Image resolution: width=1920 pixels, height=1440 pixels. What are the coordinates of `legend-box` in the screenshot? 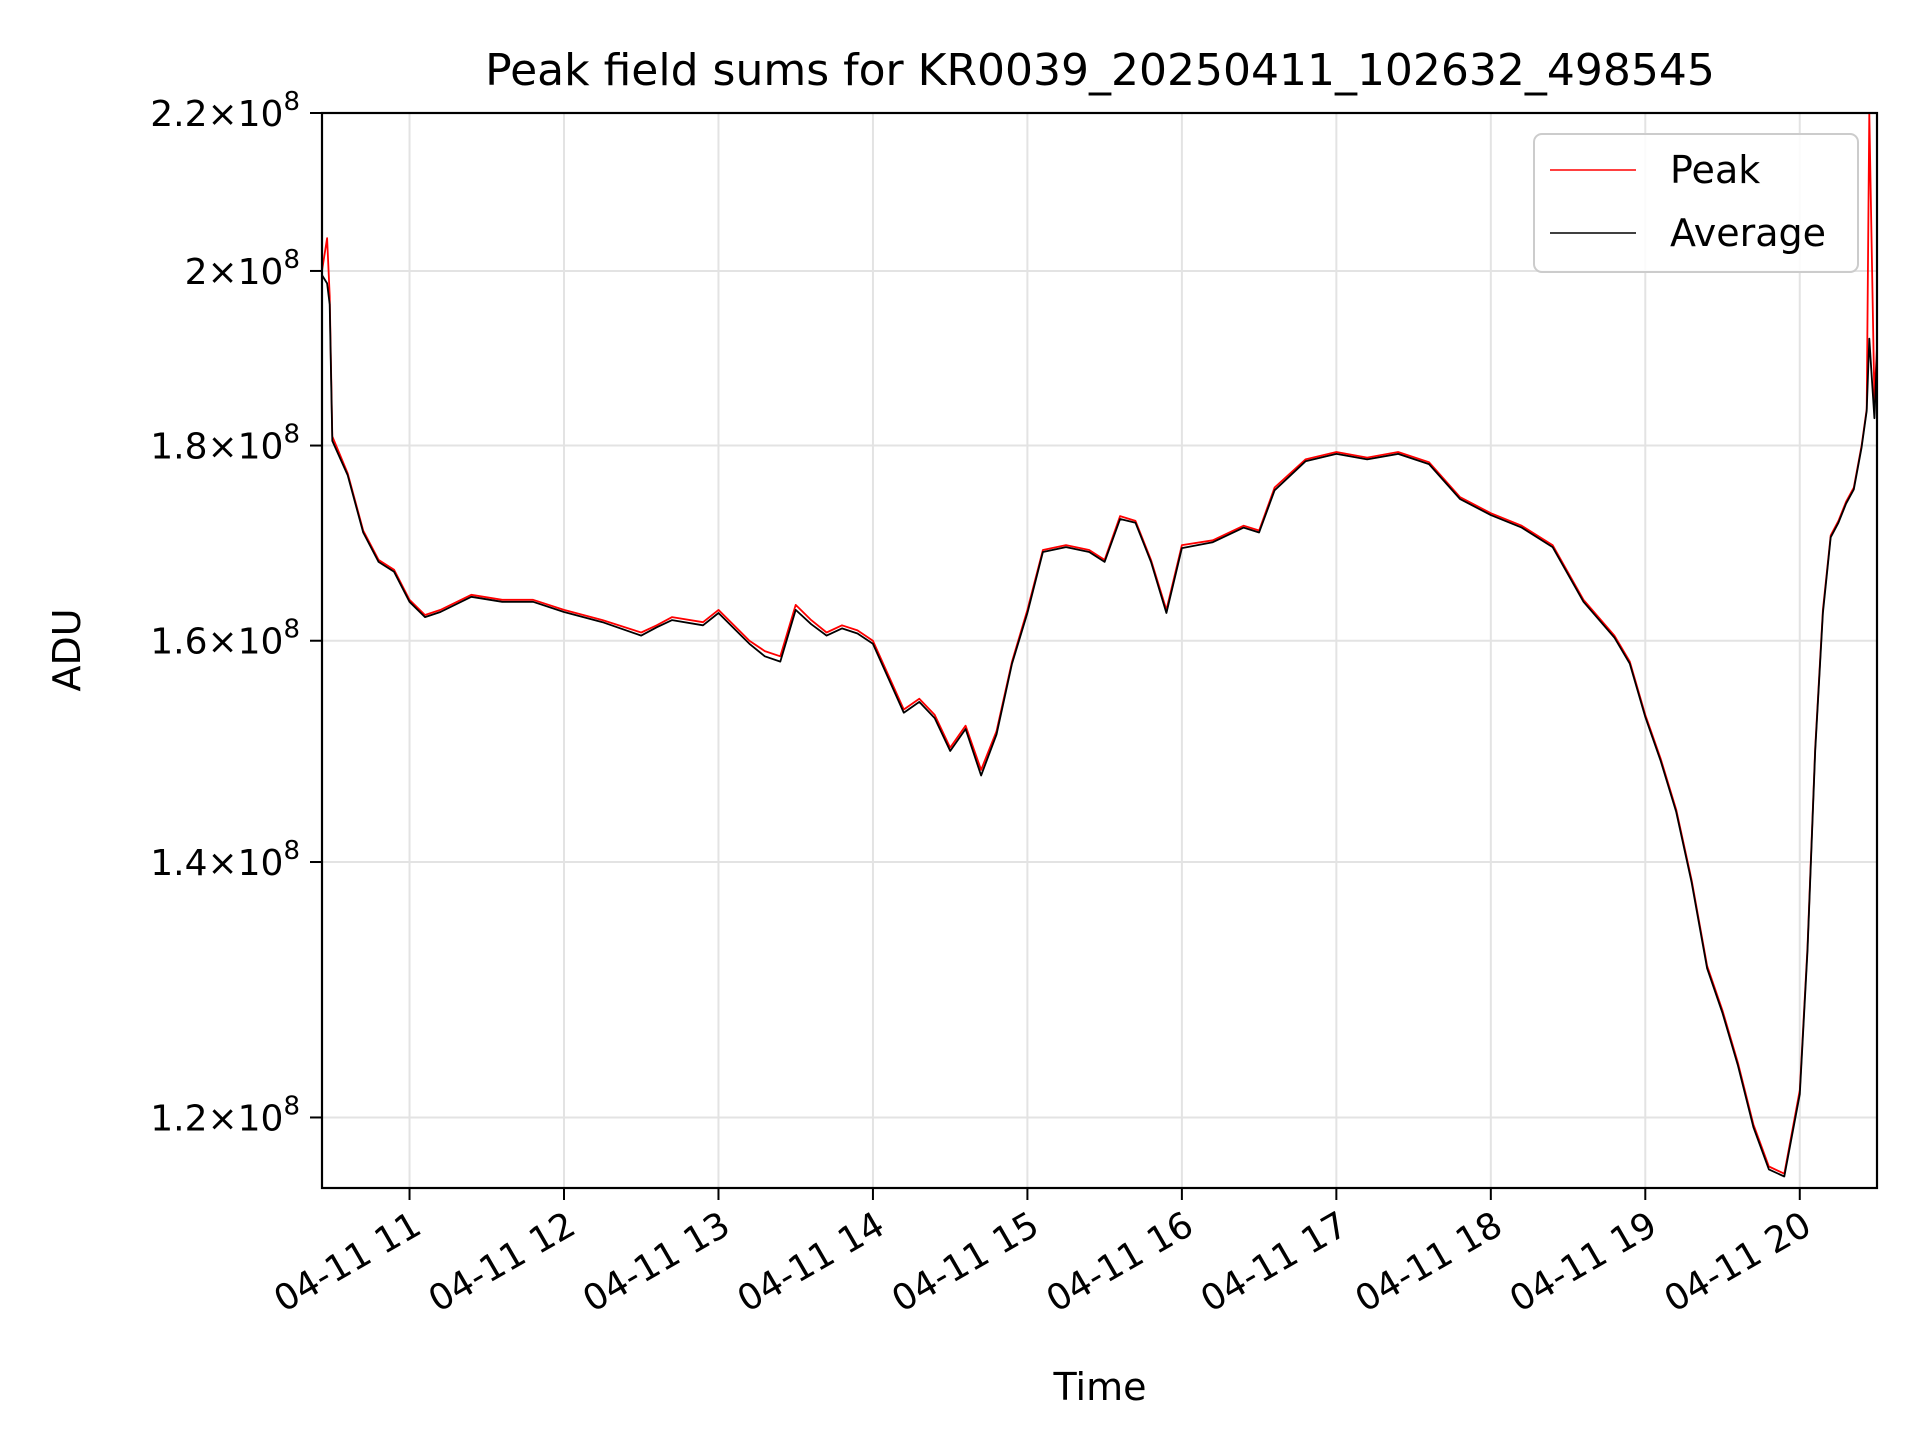 It's located at (1696, 203).